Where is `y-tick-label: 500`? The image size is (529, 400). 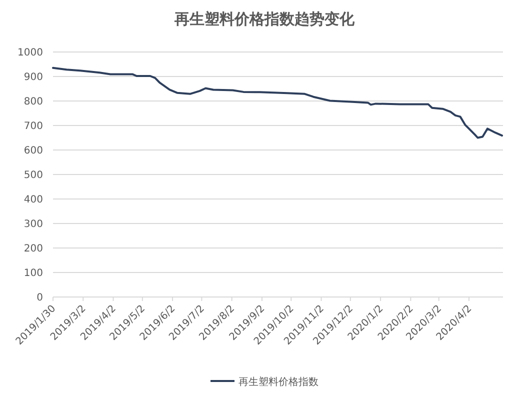 y-tick-label: 500 is located at coordinates (33, 175).